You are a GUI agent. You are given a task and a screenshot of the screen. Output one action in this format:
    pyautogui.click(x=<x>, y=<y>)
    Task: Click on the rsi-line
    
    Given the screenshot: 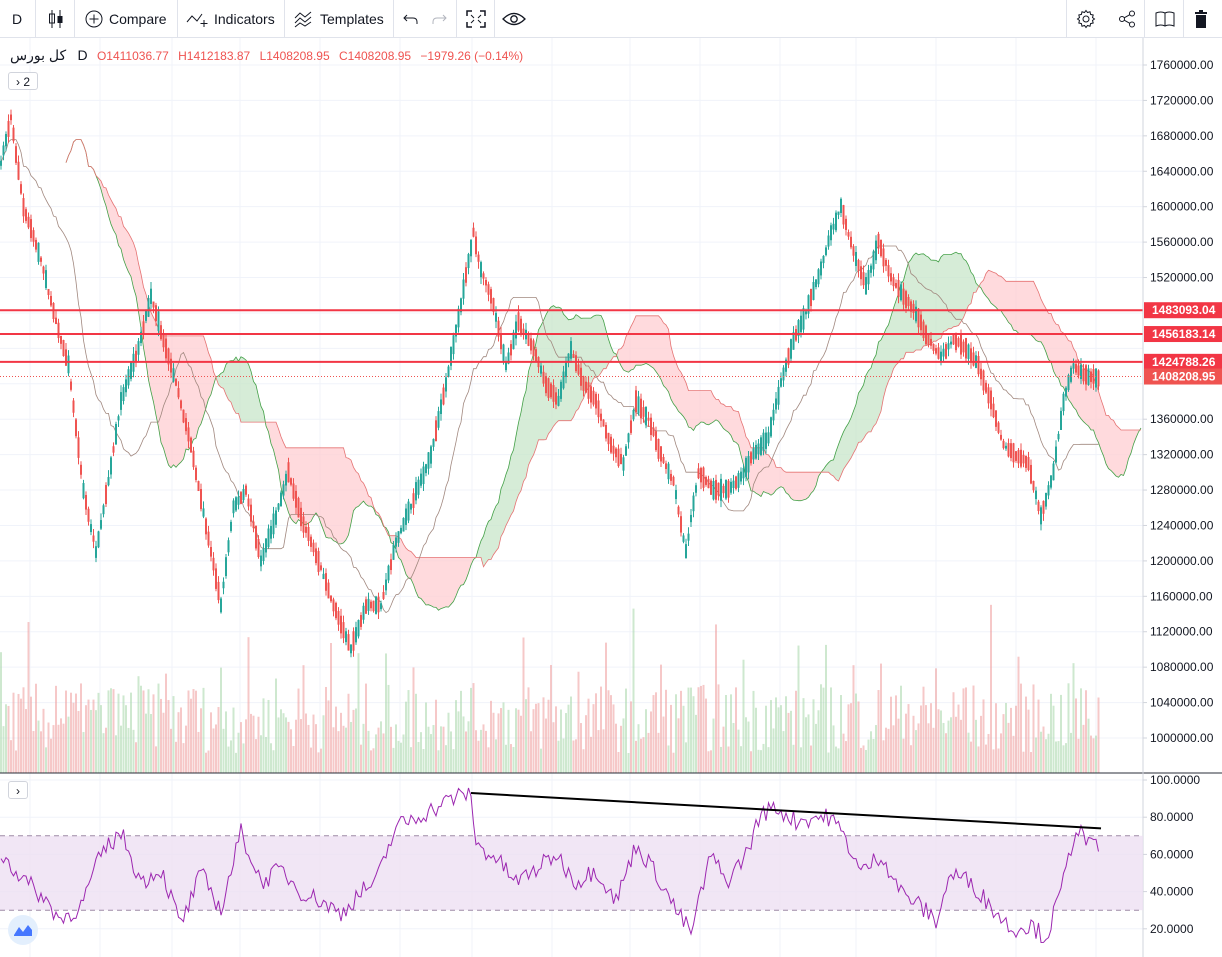 What is the action you would take?
    pyautogui.click(x=549, y=865)
    